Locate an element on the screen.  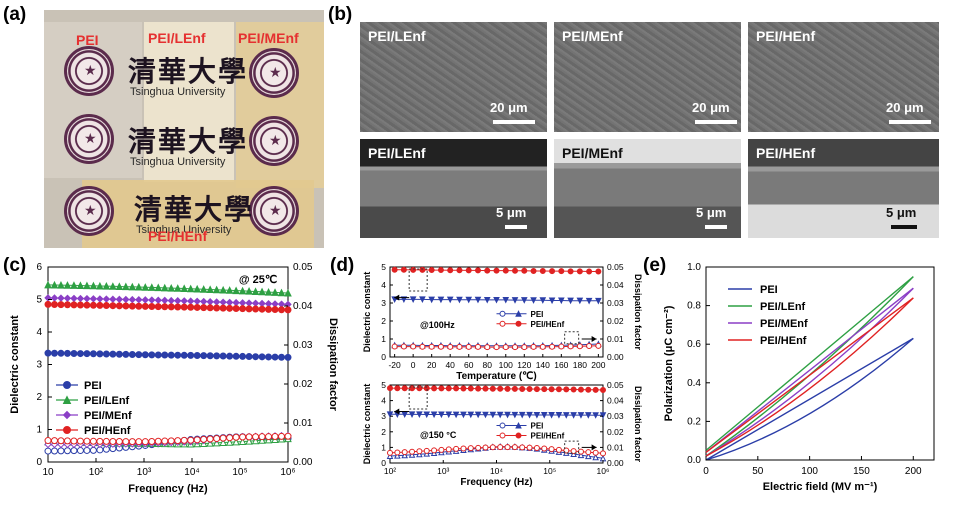
series-line is located at coordinates (809, 372).